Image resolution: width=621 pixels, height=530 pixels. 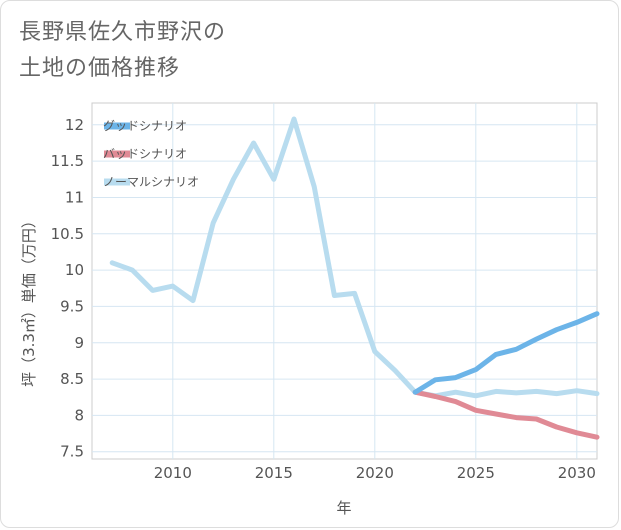 I want to click on y-tick-label-3: 9, so click(x=79, y=343).